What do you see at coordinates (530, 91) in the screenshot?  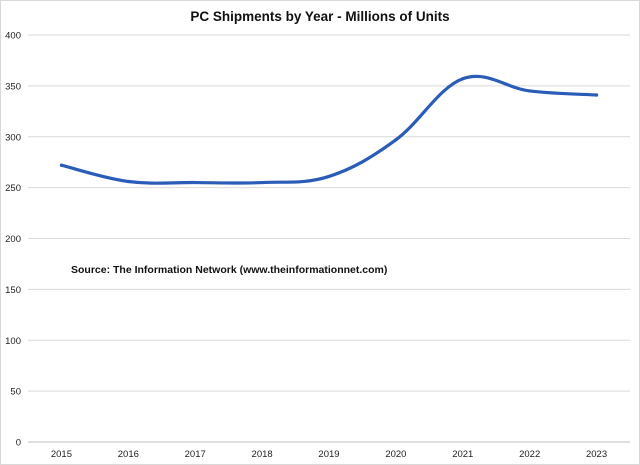 I see `data-point-2022` at bounding box center [530, 91].